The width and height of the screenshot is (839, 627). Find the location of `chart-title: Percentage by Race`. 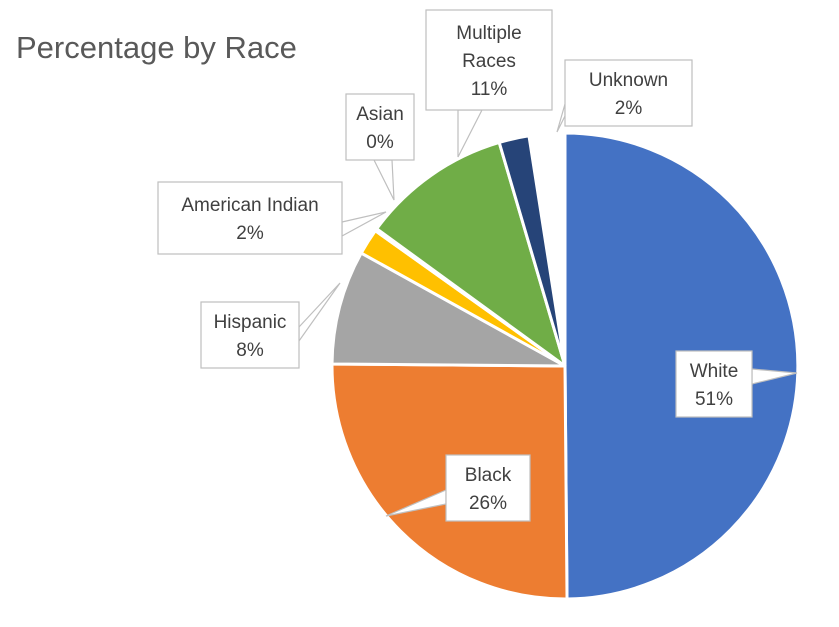

chart-title: Percentage by Race is located at coordinates (156, 47).